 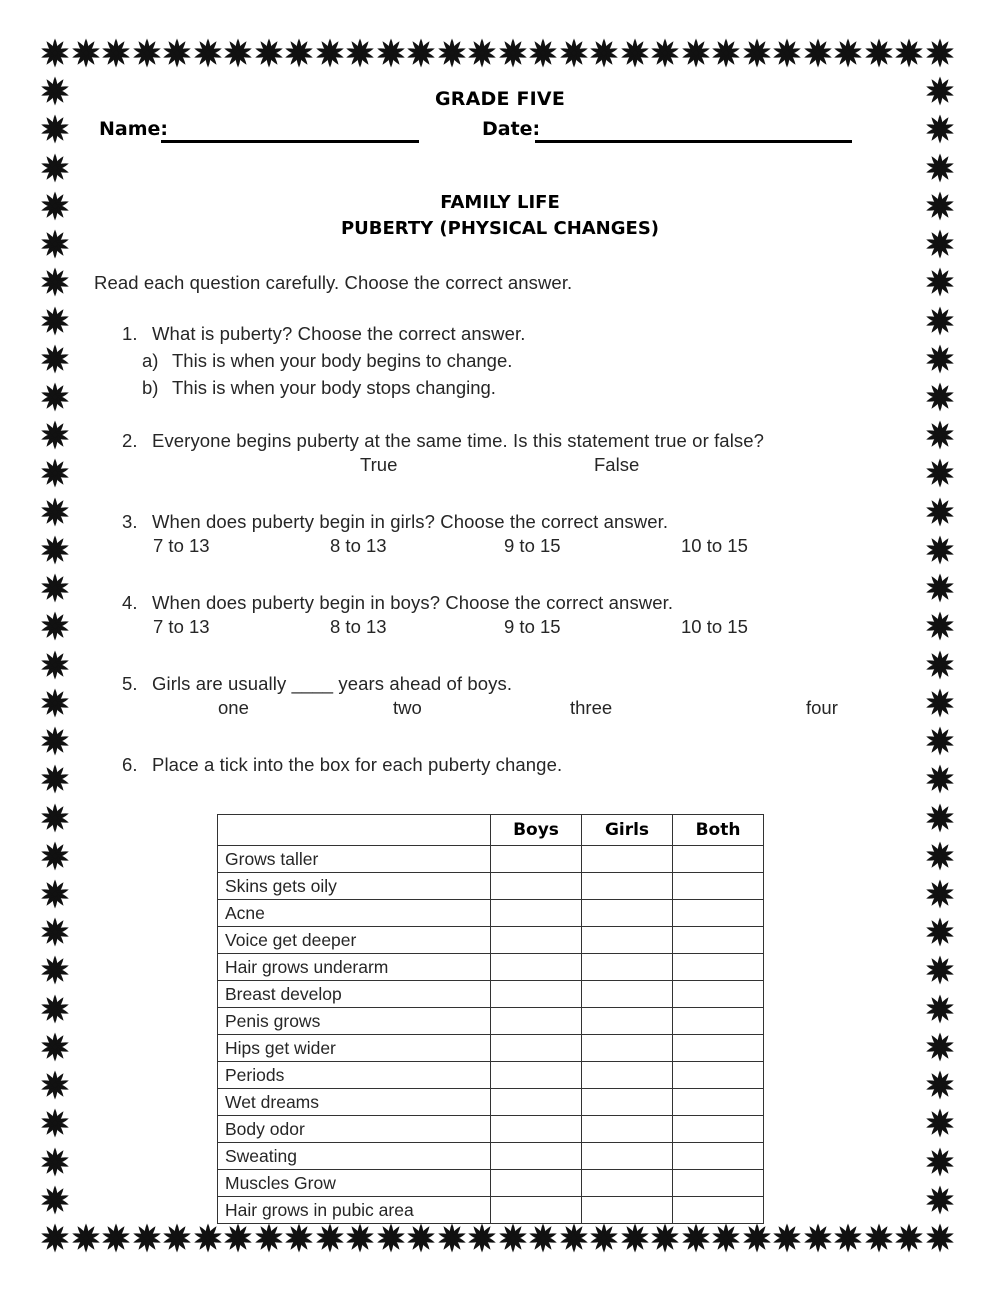 What do you see at coordinates (407, 707) in the screenshot?
I see `question-5-option-2: two` at bounding box center [407, 707].